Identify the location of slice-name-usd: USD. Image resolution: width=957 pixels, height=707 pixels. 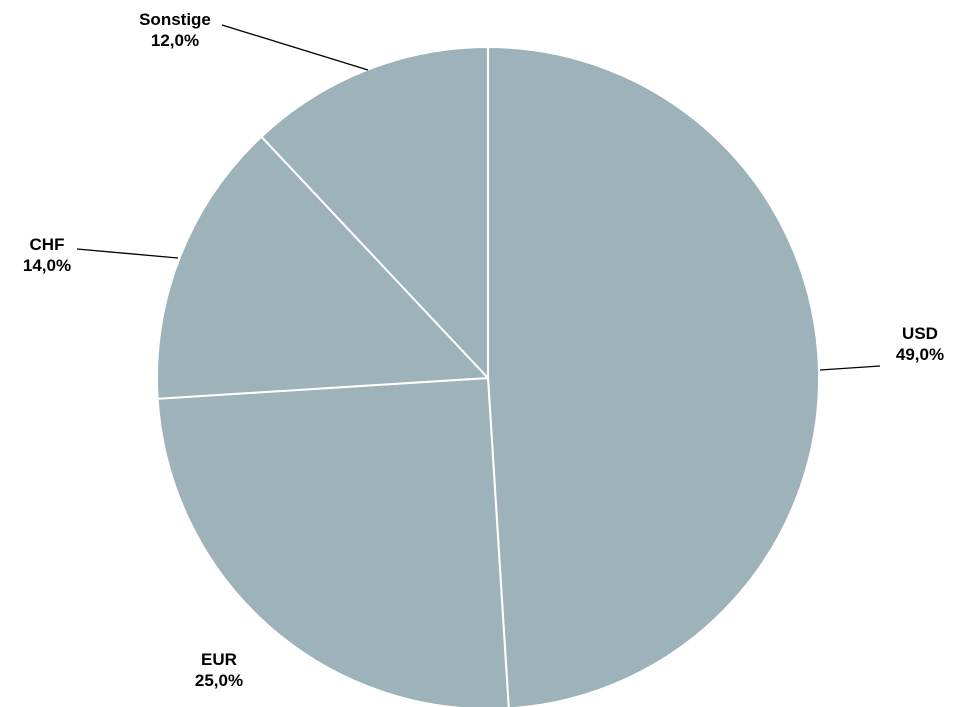
(920, 333).